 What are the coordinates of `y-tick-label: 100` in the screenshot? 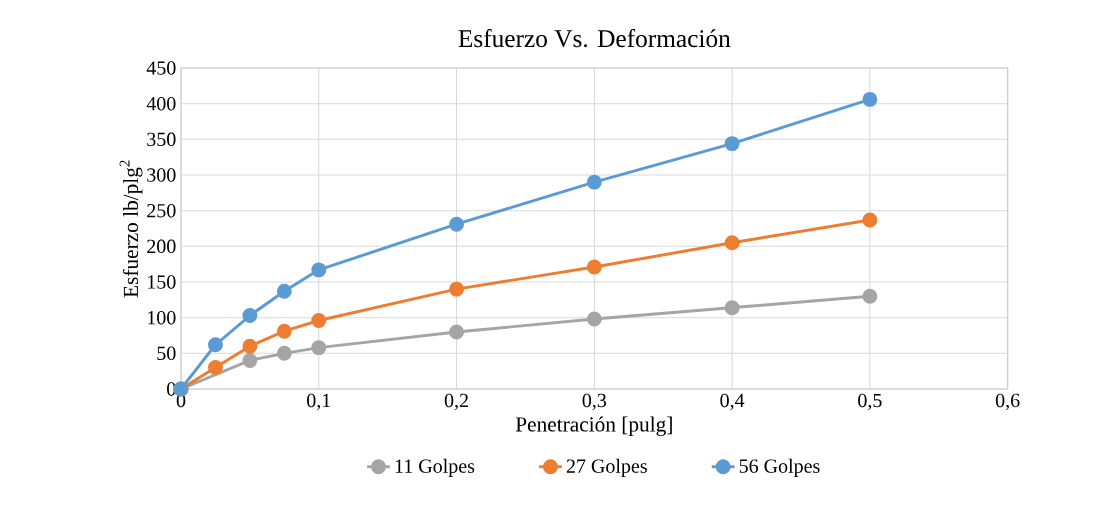 It's located at (162, 317).